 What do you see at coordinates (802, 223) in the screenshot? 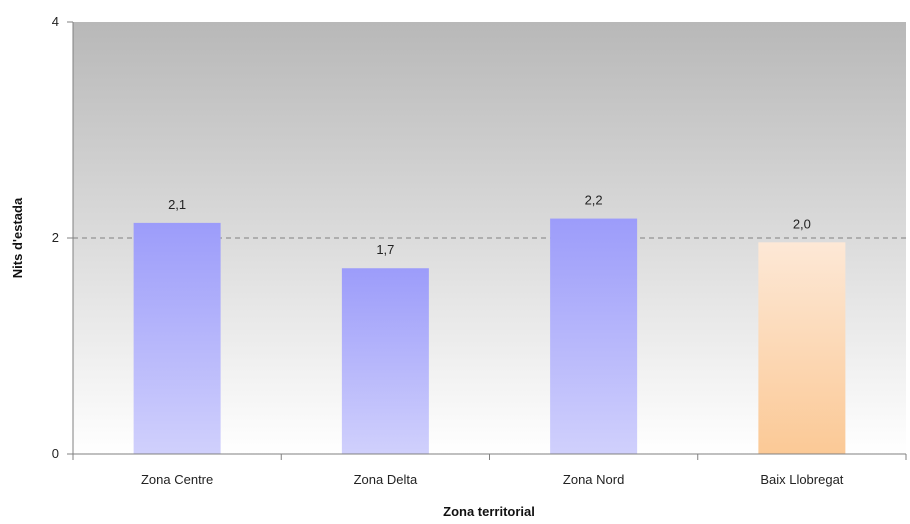
I see `data-label: 2,0` at bounding box center [802, 223].